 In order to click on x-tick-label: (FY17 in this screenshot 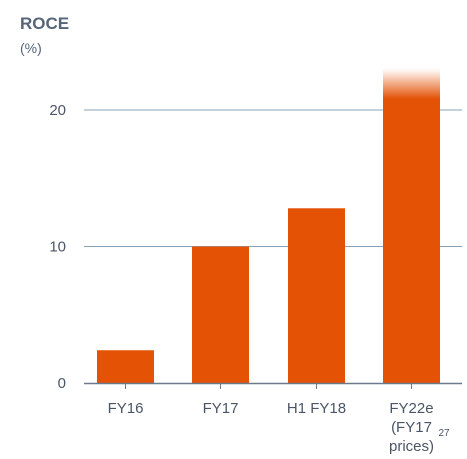, I will do `click(411, 427)`.